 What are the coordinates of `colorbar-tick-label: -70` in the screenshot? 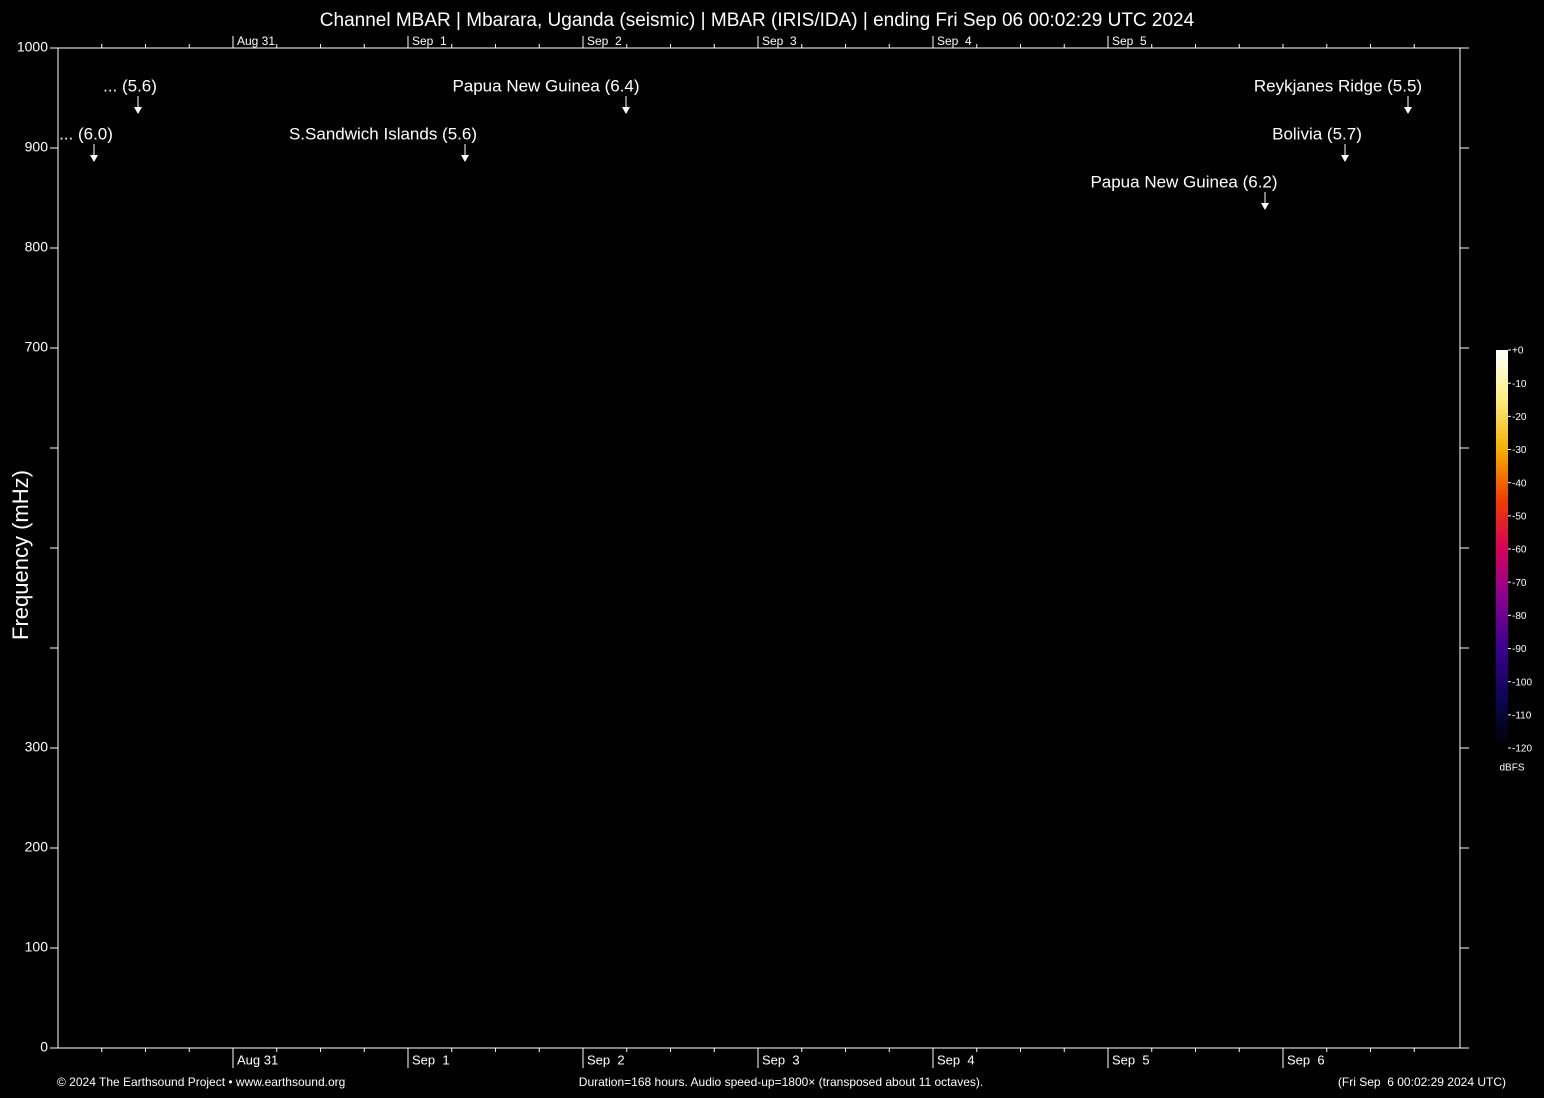 It's located at (1519, 583).